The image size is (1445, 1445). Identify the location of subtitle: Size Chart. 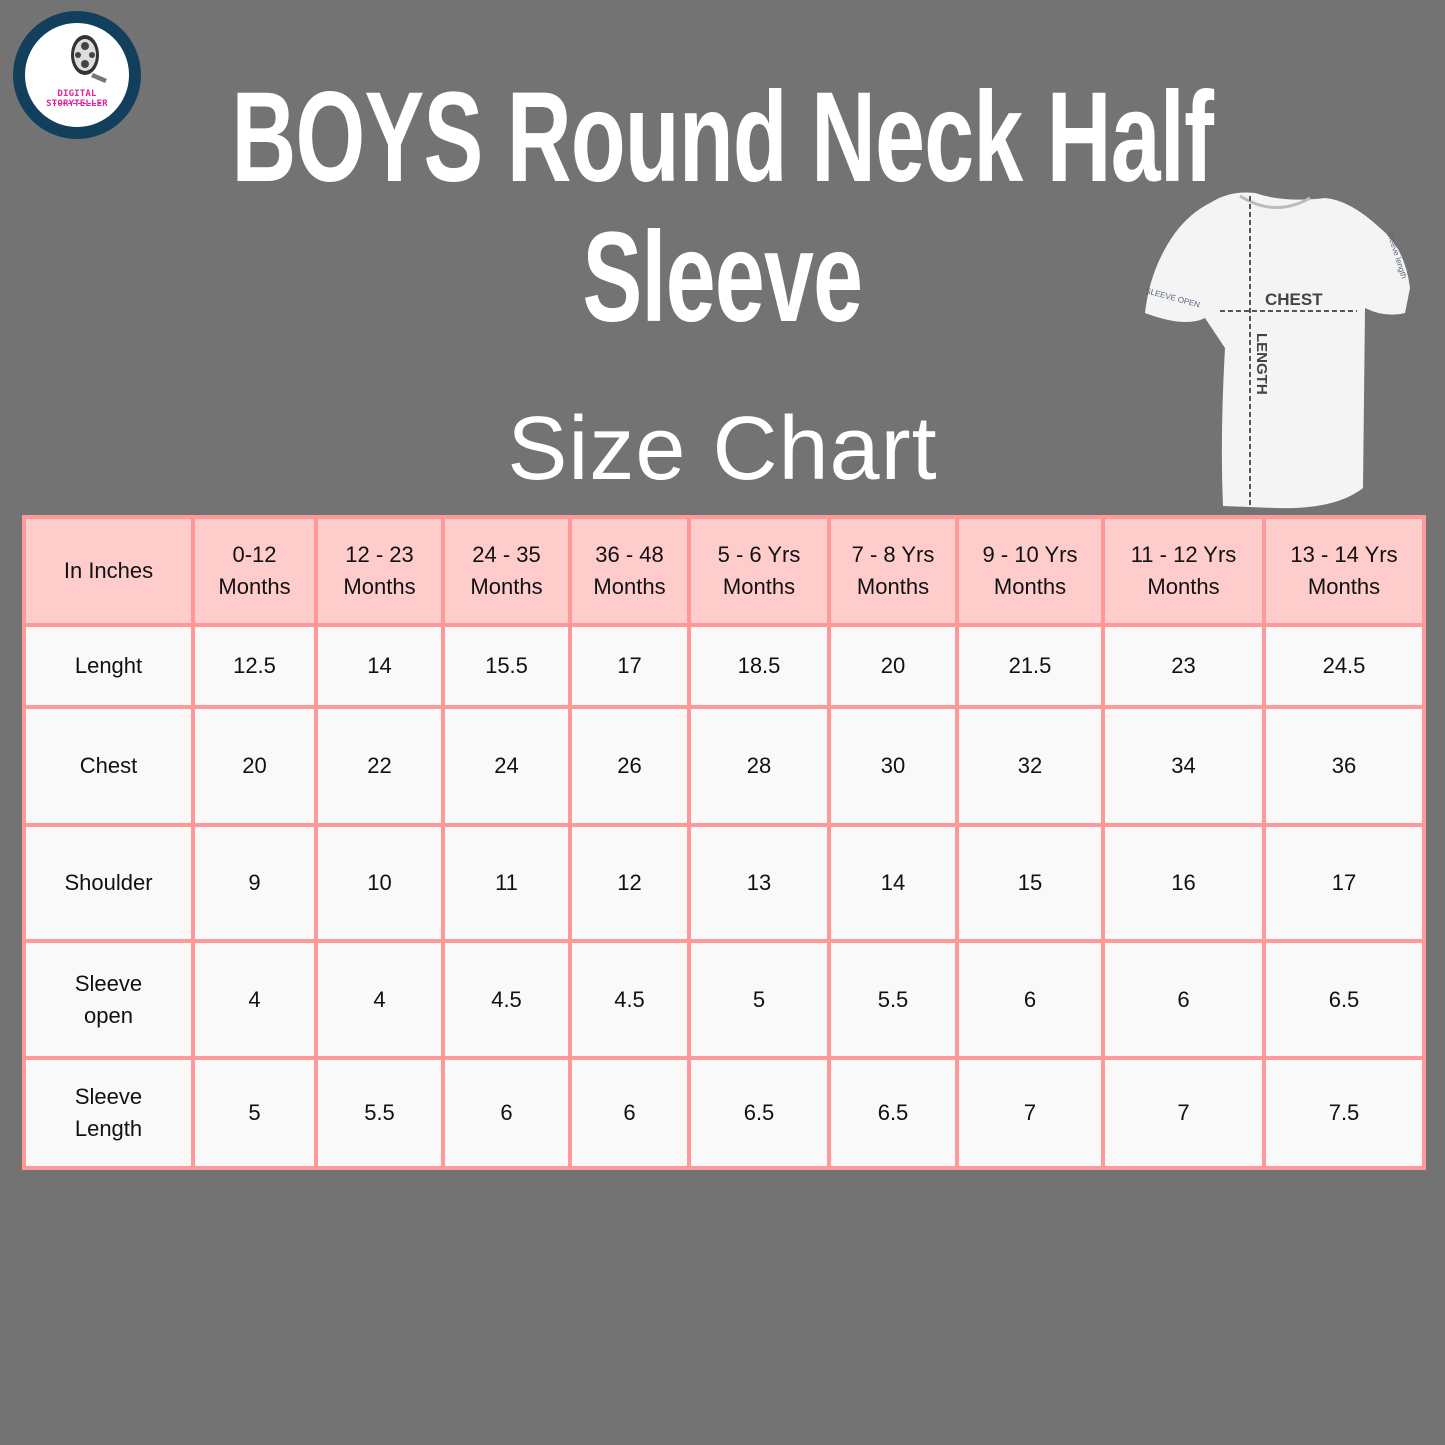
(722, 449).